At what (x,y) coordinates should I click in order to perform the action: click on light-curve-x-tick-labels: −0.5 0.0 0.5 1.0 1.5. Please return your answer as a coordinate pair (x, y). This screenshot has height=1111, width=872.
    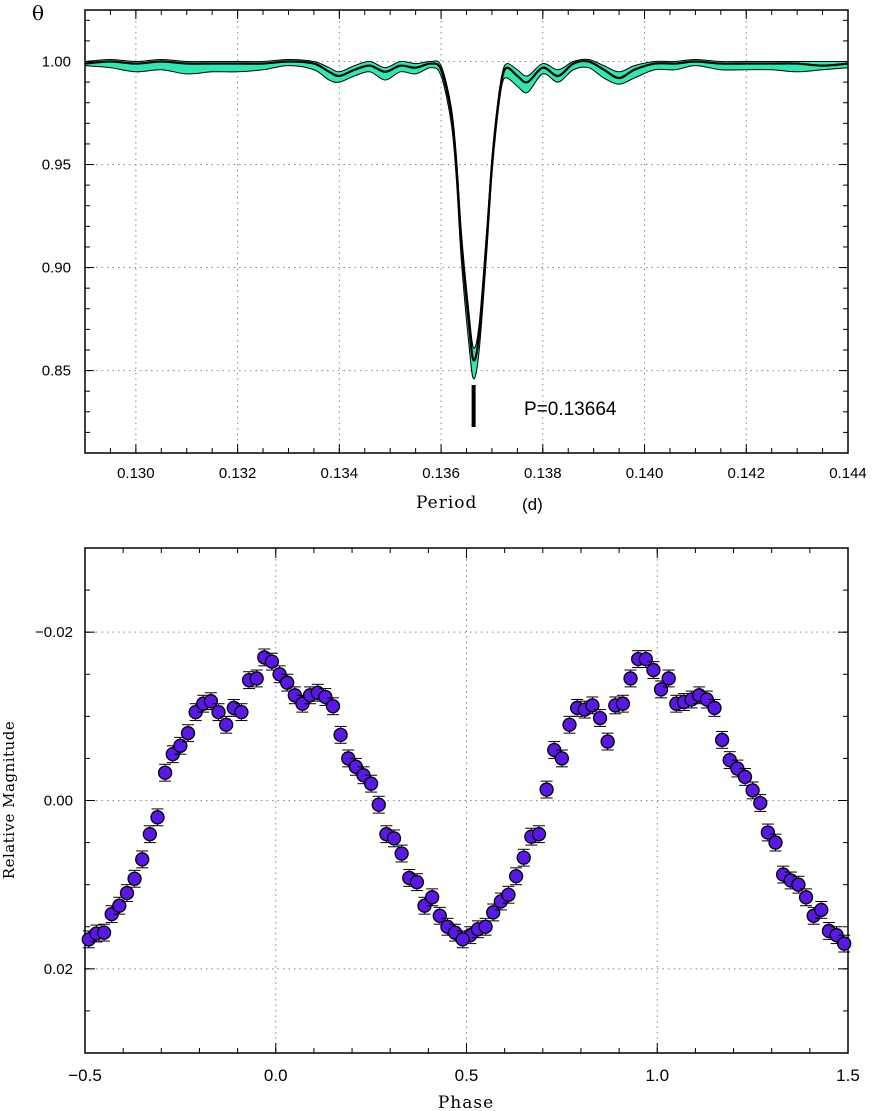
    Looking at the image, I should click on (464, 1075).